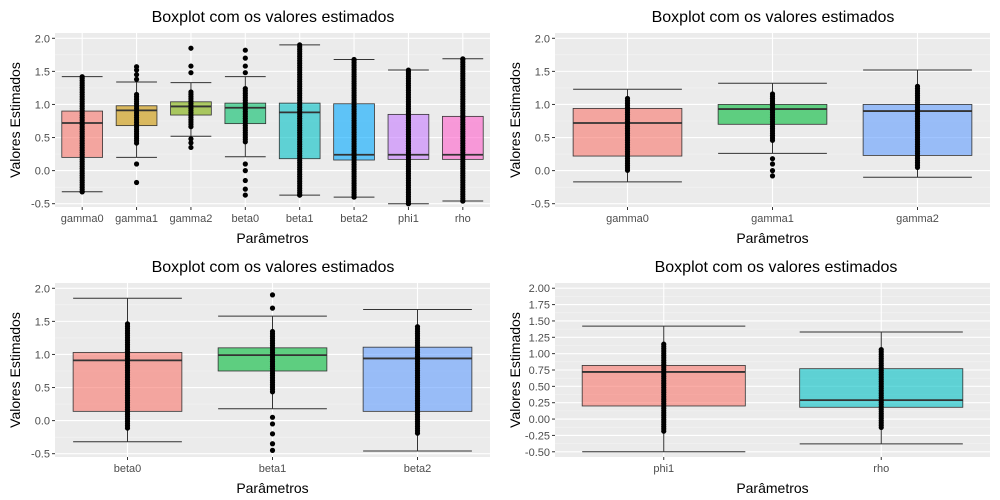  What do you see at coordinates (463, 130) in the screenshot?
I see `box-rho` at bounding box center [463, 130].